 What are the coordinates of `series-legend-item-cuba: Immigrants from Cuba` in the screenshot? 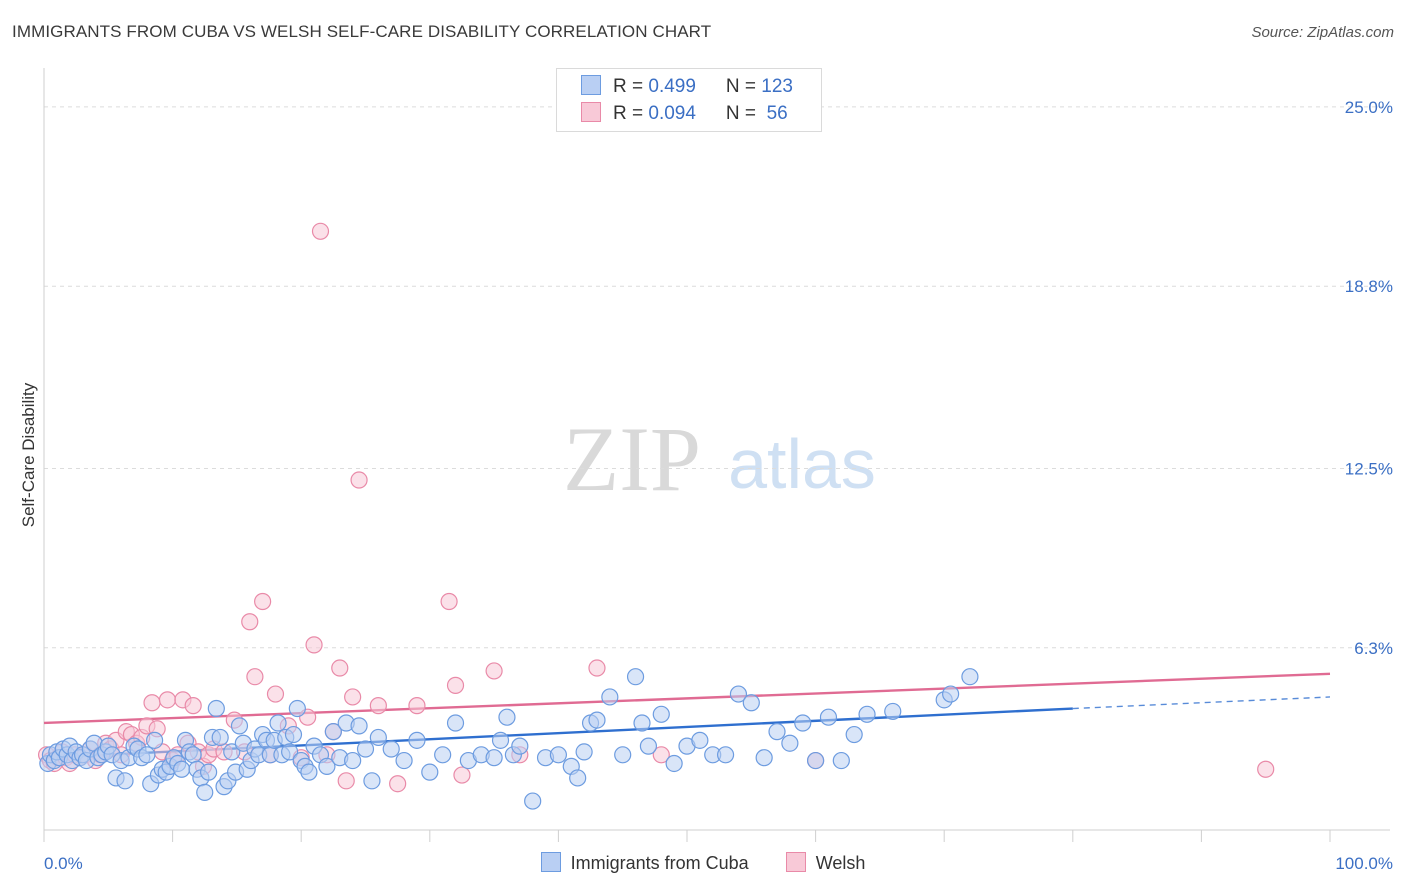 It's located at (644, 863).